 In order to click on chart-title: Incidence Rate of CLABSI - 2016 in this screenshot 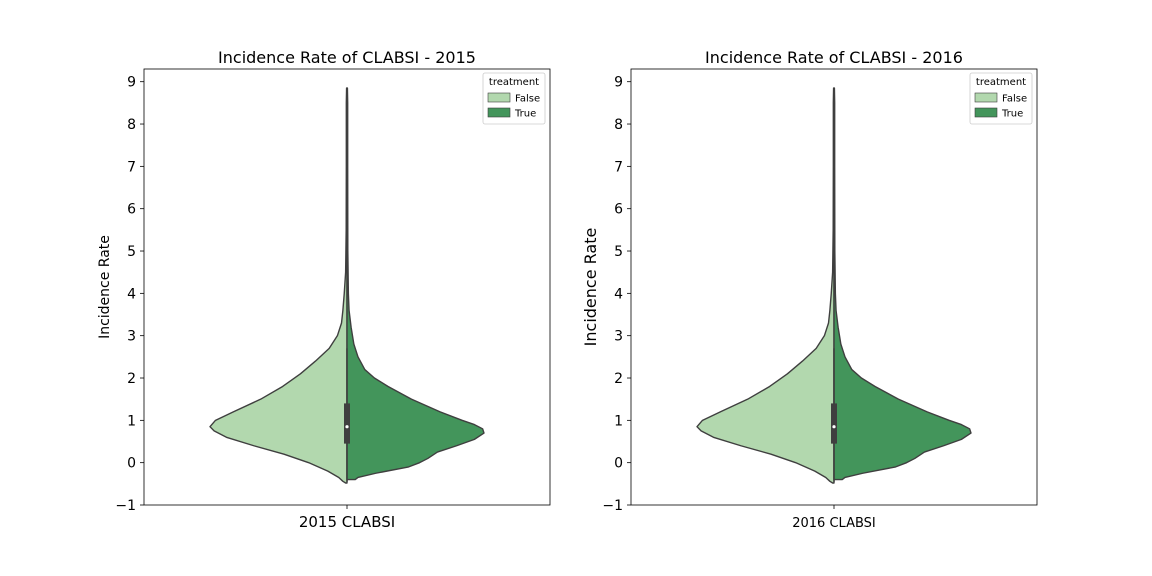, I will do `click(834, 57)`.